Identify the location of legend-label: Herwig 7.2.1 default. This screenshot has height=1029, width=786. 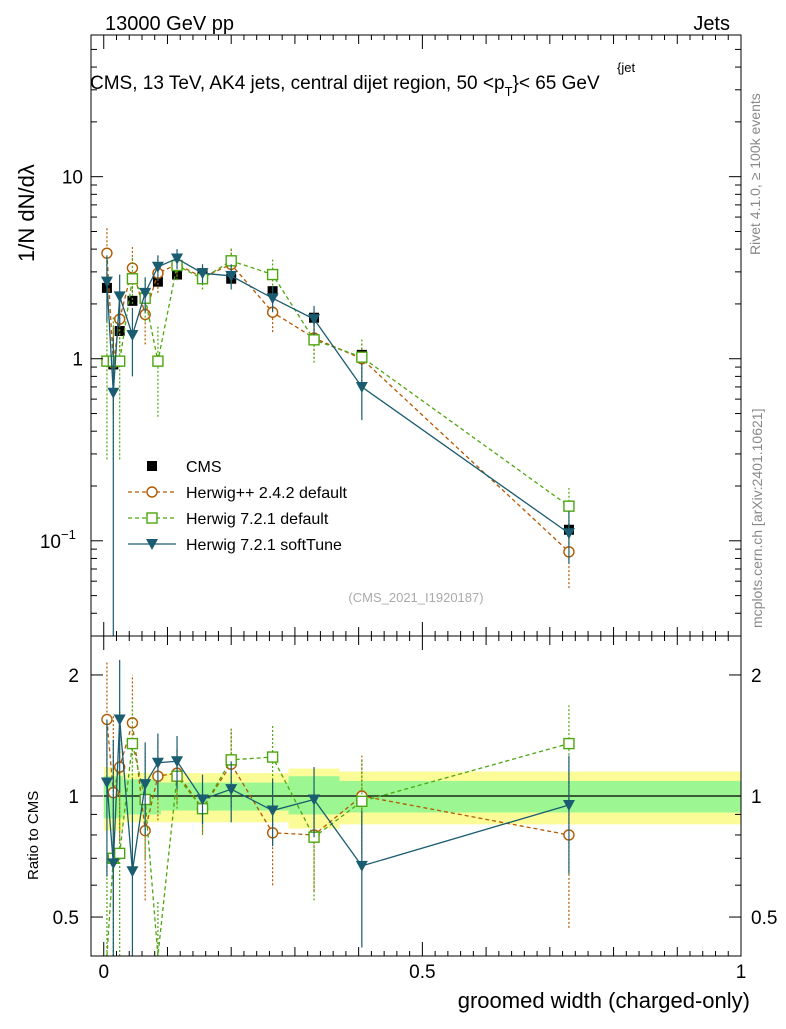
(257, 519).